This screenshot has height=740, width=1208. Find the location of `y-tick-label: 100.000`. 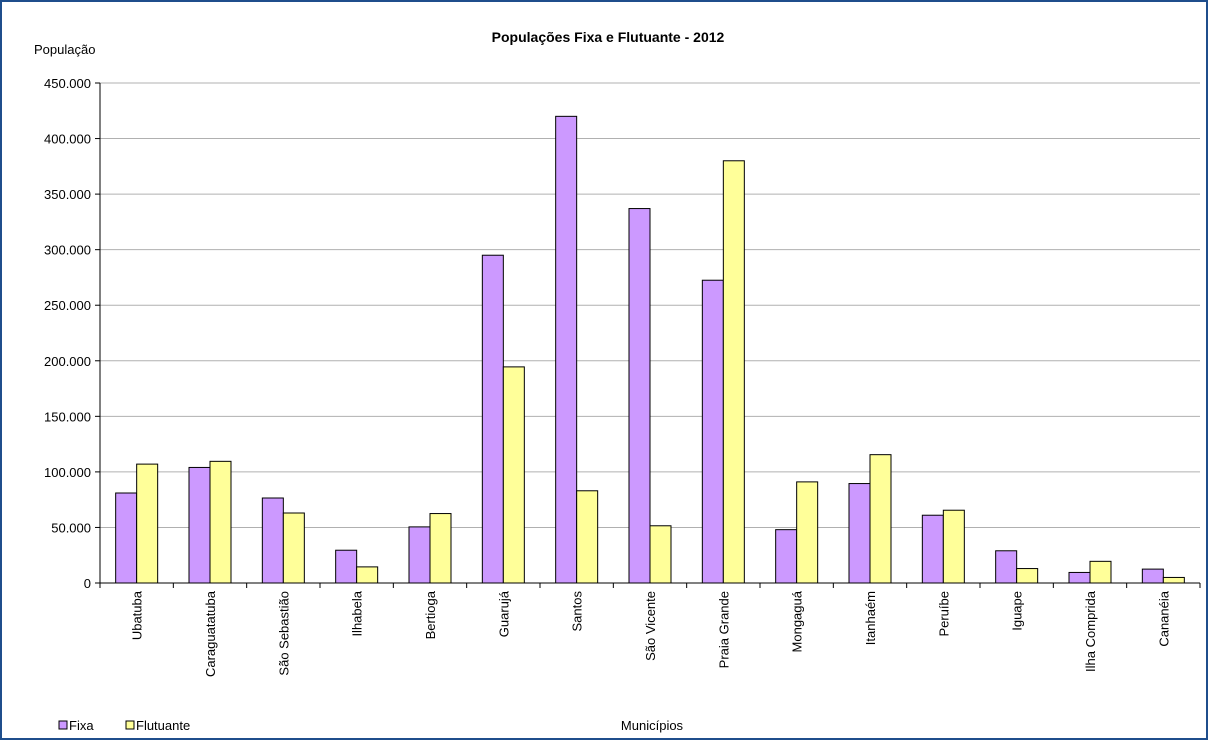

y-tick-label: 100.000 is located at coordinates (67, 472).